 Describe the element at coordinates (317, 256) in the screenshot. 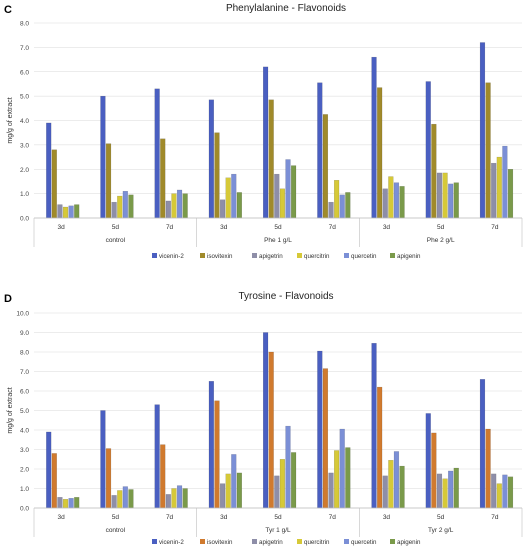

I see `legend-label: quercitrin` at that location.